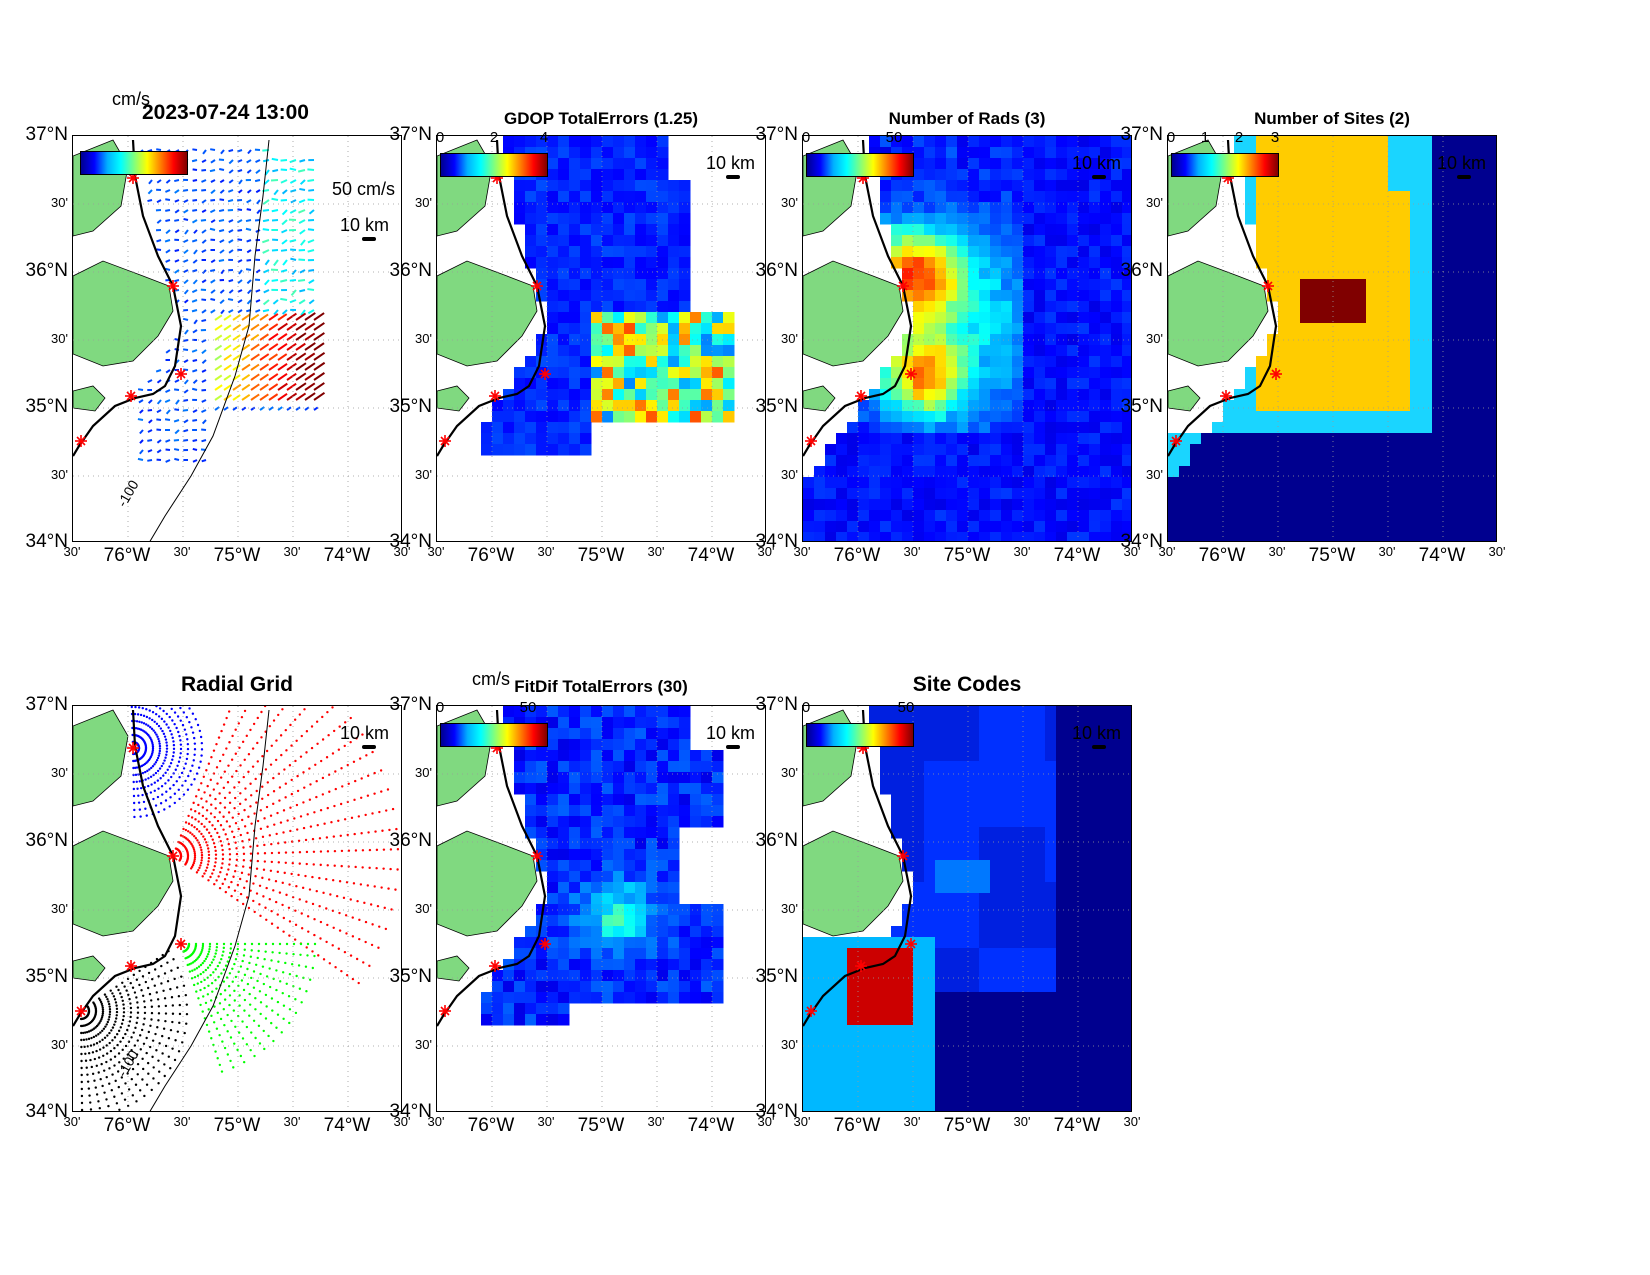 This screenshot has width=1650, height=1275. Describe the element at coordinates (601, 908) in the screenshot. I see `map-fitdif` at that location.